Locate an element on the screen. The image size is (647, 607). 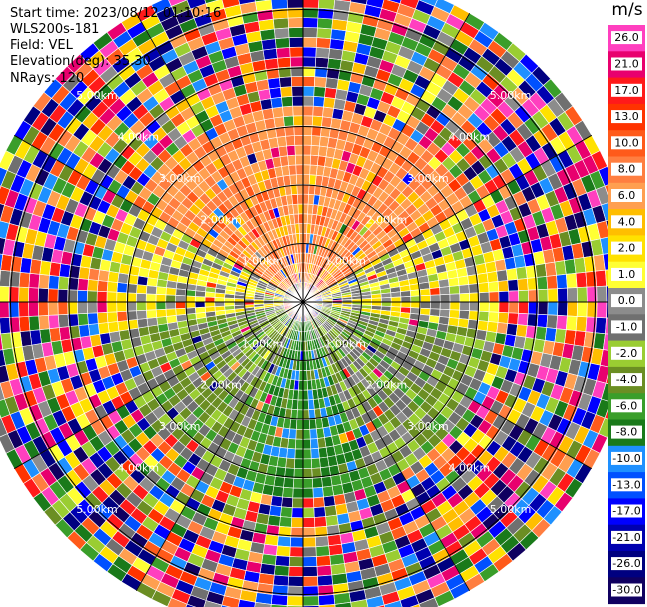
colorbar-tick-label: 8.0 is located at coordinates (627, 169).